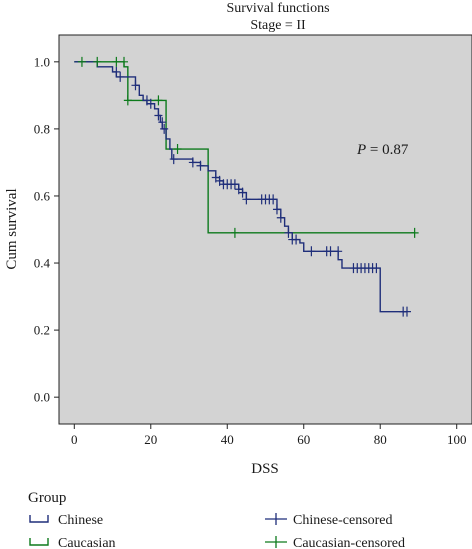 This screenshot has width=472, height=549. I want to click on x-tick-label: 40, so click(227, 439).